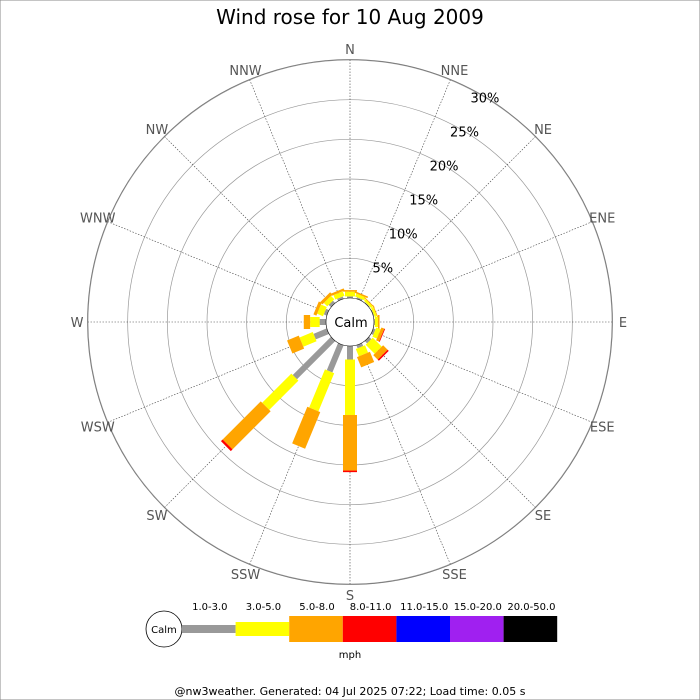 The width and height of the screenshot is (700, 700). I want to click on direction-label-nw: NW, so click(157, 130).